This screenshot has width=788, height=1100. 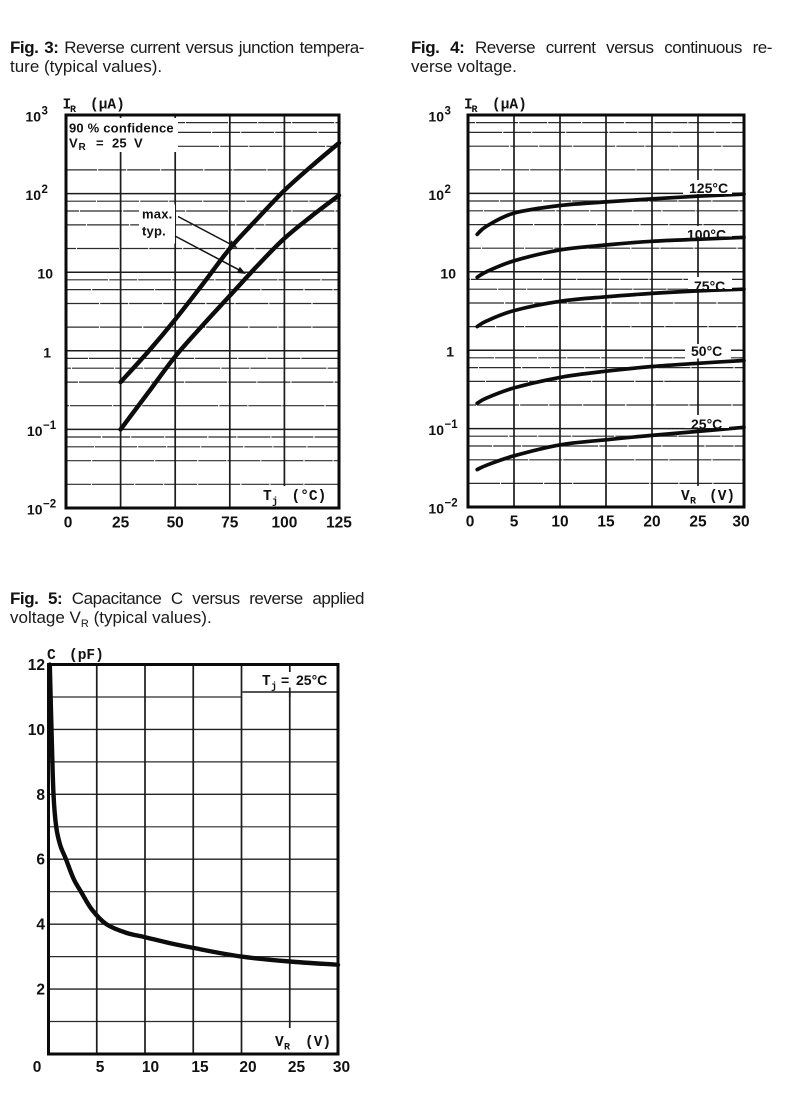 What do you see at coordinates (36, 665) in the screenshot?
I see `svg-text: 12` at bounding box center [36, 665].